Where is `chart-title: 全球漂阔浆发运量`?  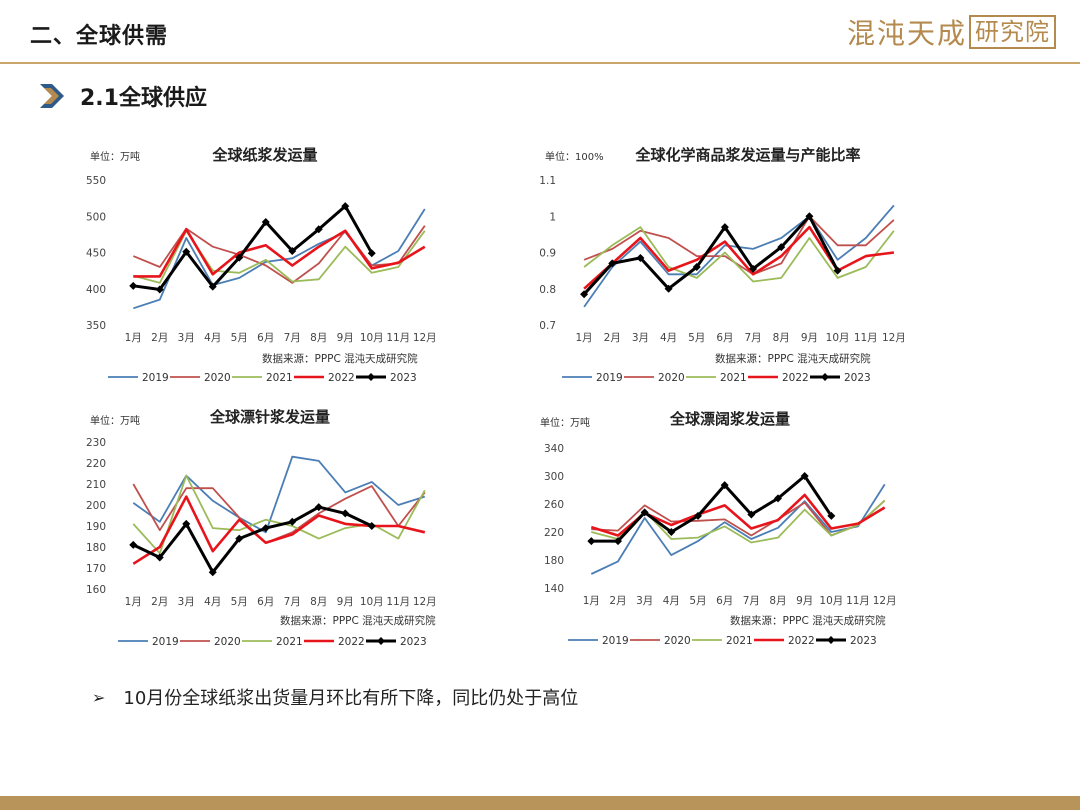
chart-title: 全球漂阔浆发运量 is located at coordinates (729, 419).